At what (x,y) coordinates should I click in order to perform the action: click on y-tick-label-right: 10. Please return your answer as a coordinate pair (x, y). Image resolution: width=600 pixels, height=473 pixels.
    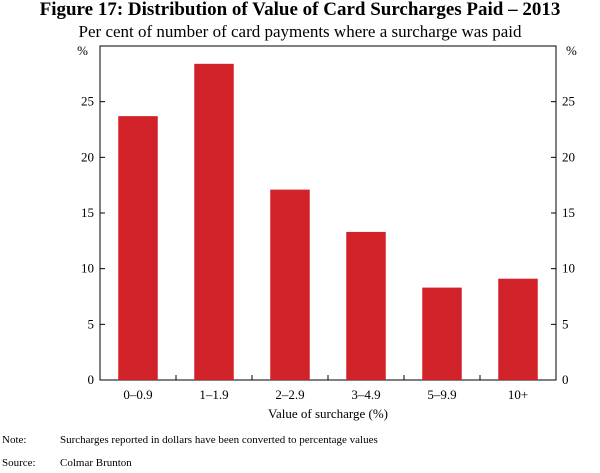
    Looking at the image, I should click on (568, 268).